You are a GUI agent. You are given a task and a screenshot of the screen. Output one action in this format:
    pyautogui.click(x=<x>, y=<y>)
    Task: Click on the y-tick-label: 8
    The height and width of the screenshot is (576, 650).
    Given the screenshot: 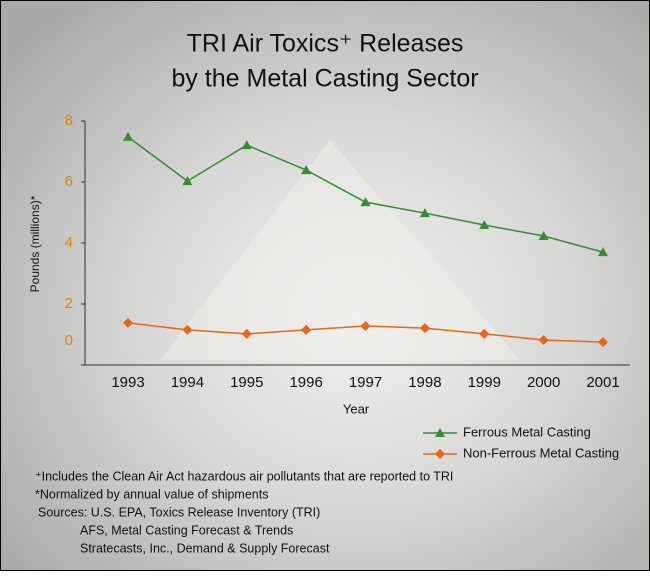 What is the action you would take?
    pyautogui.click(x=69, y=120)
    